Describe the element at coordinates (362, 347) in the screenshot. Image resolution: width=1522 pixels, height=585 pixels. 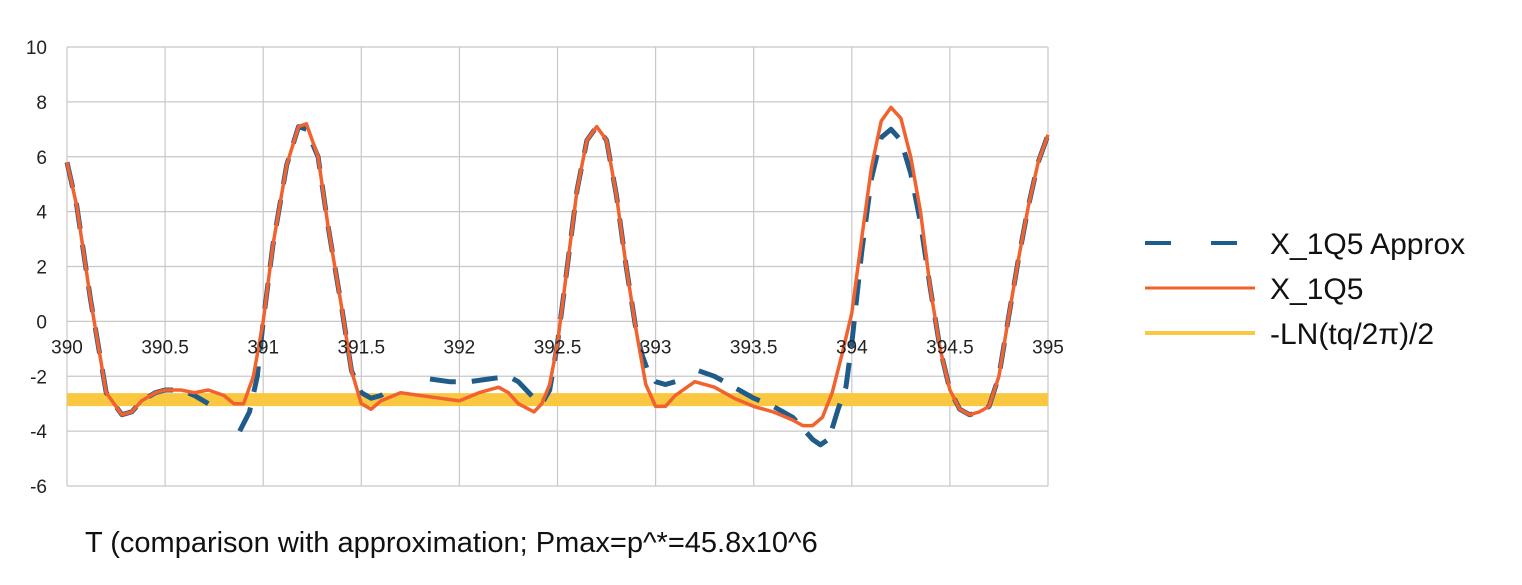
I see `x-tick-label: 391.5` at that location.